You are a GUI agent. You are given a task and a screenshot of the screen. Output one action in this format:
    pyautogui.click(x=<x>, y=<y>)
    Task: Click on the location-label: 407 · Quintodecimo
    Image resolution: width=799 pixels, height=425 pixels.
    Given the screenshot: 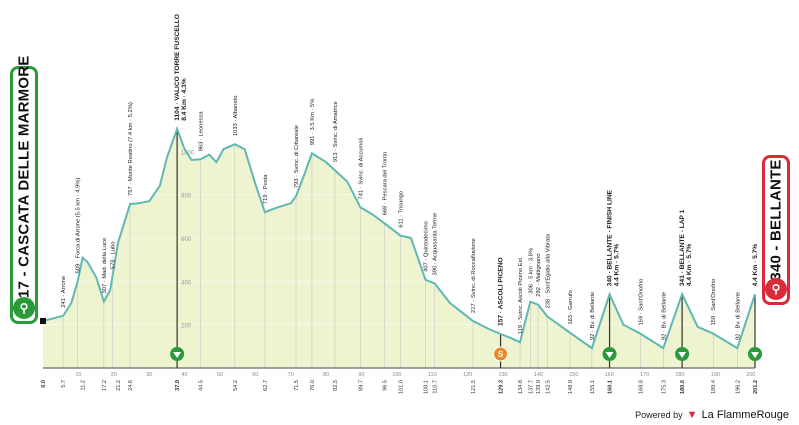 What is the action you would take?
    pyautogui.click(x=427, y=246)
    